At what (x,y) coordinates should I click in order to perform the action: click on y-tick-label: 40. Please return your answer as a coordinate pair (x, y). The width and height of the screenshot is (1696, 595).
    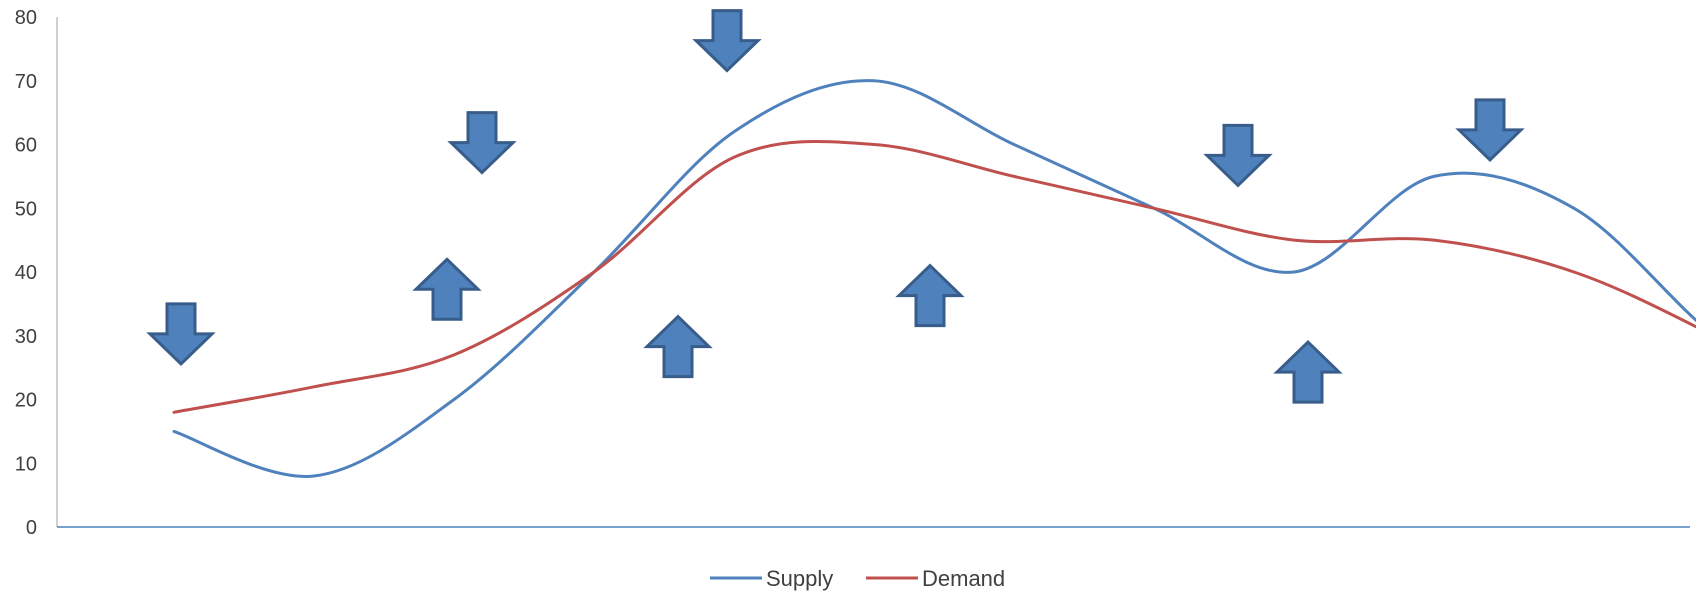
    Looking at the image, I should click on (26, 273).